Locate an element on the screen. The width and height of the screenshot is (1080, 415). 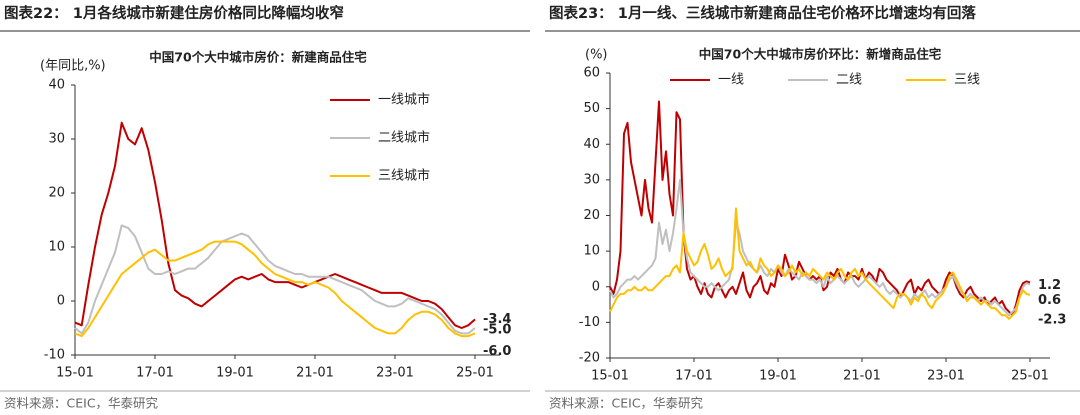
end-label: -2.3 is located at coordinates (1052, 319).